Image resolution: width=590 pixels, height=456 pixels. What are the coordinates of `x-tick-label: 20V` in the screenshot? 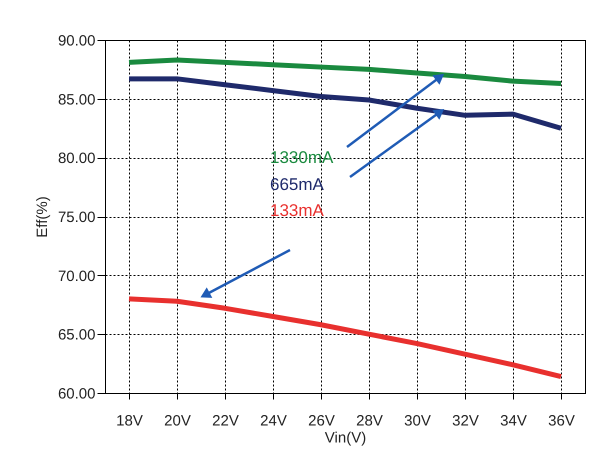 It's located at (177, 421).